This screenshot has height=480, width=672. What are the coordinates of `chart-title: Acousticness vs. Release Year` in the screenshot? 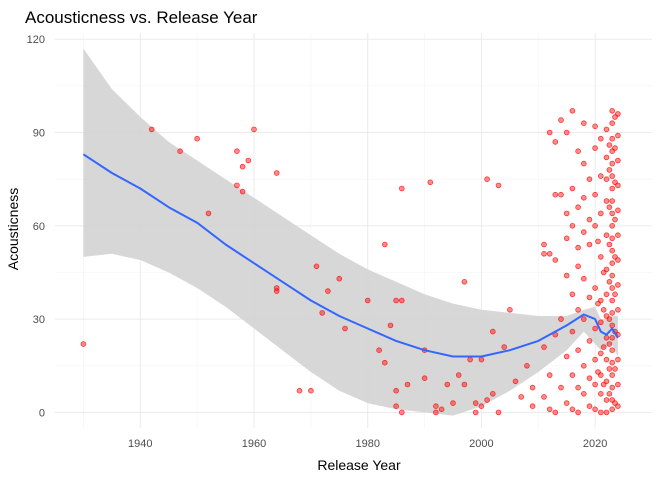 It's located at (141, 17).